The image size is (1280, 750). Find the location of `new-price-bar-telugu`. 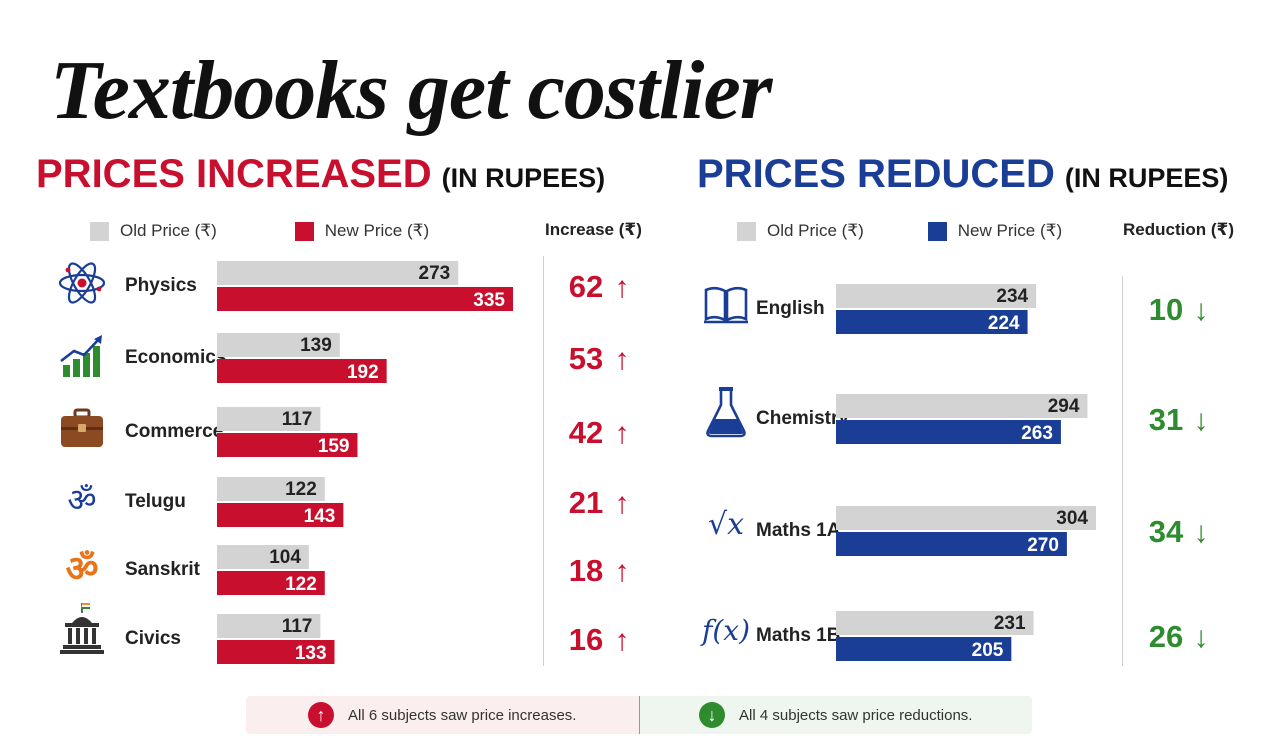

new-price-bar-telugu is located at coordinates (280, 515).